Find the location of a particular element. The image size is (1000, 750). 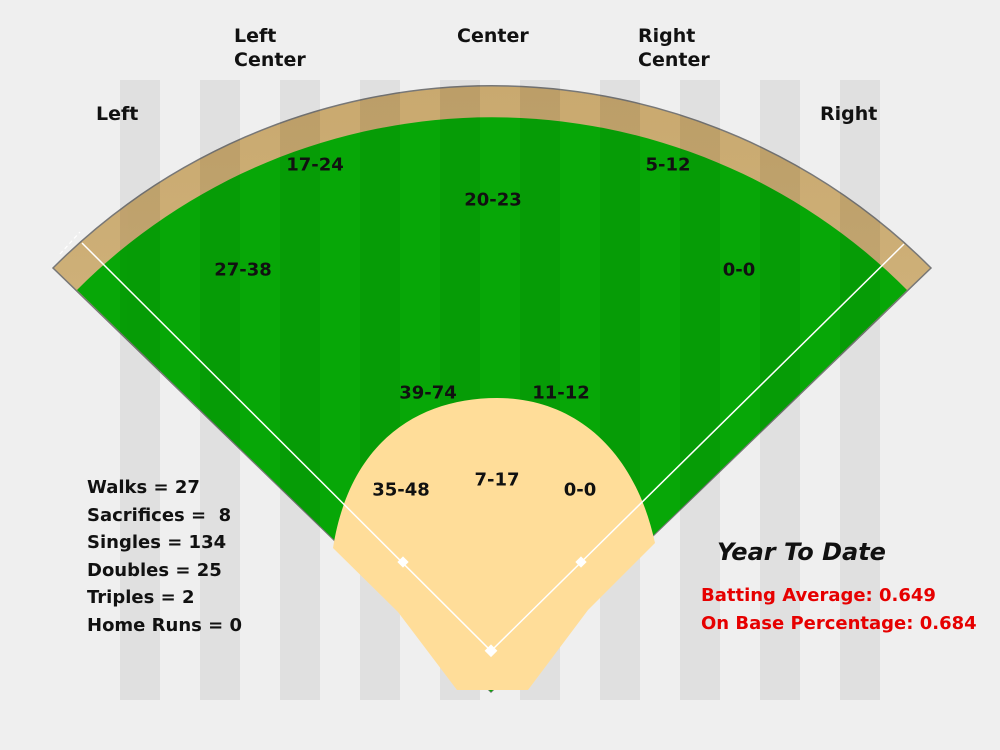

first-base is located at coordinates (581, 562).